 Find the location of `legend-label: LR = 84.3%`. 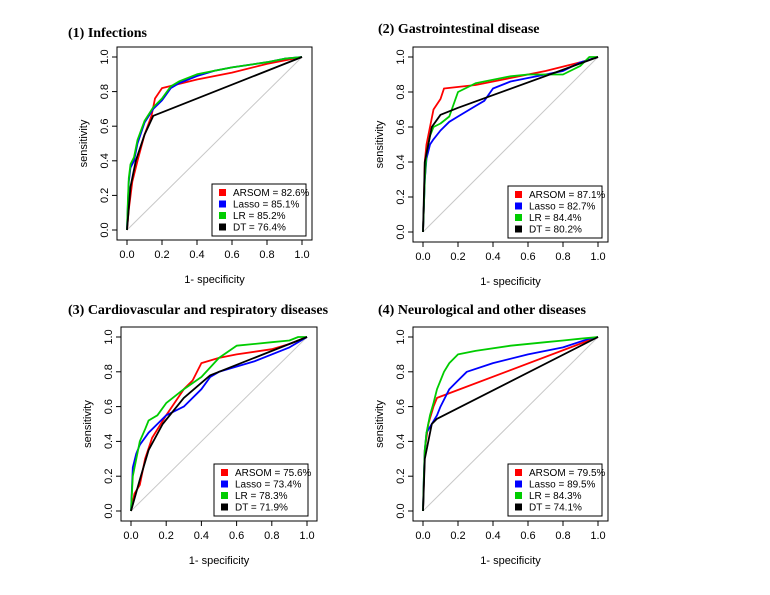

legend-label: LR = 84.3% is located at coordinates (555, 496).